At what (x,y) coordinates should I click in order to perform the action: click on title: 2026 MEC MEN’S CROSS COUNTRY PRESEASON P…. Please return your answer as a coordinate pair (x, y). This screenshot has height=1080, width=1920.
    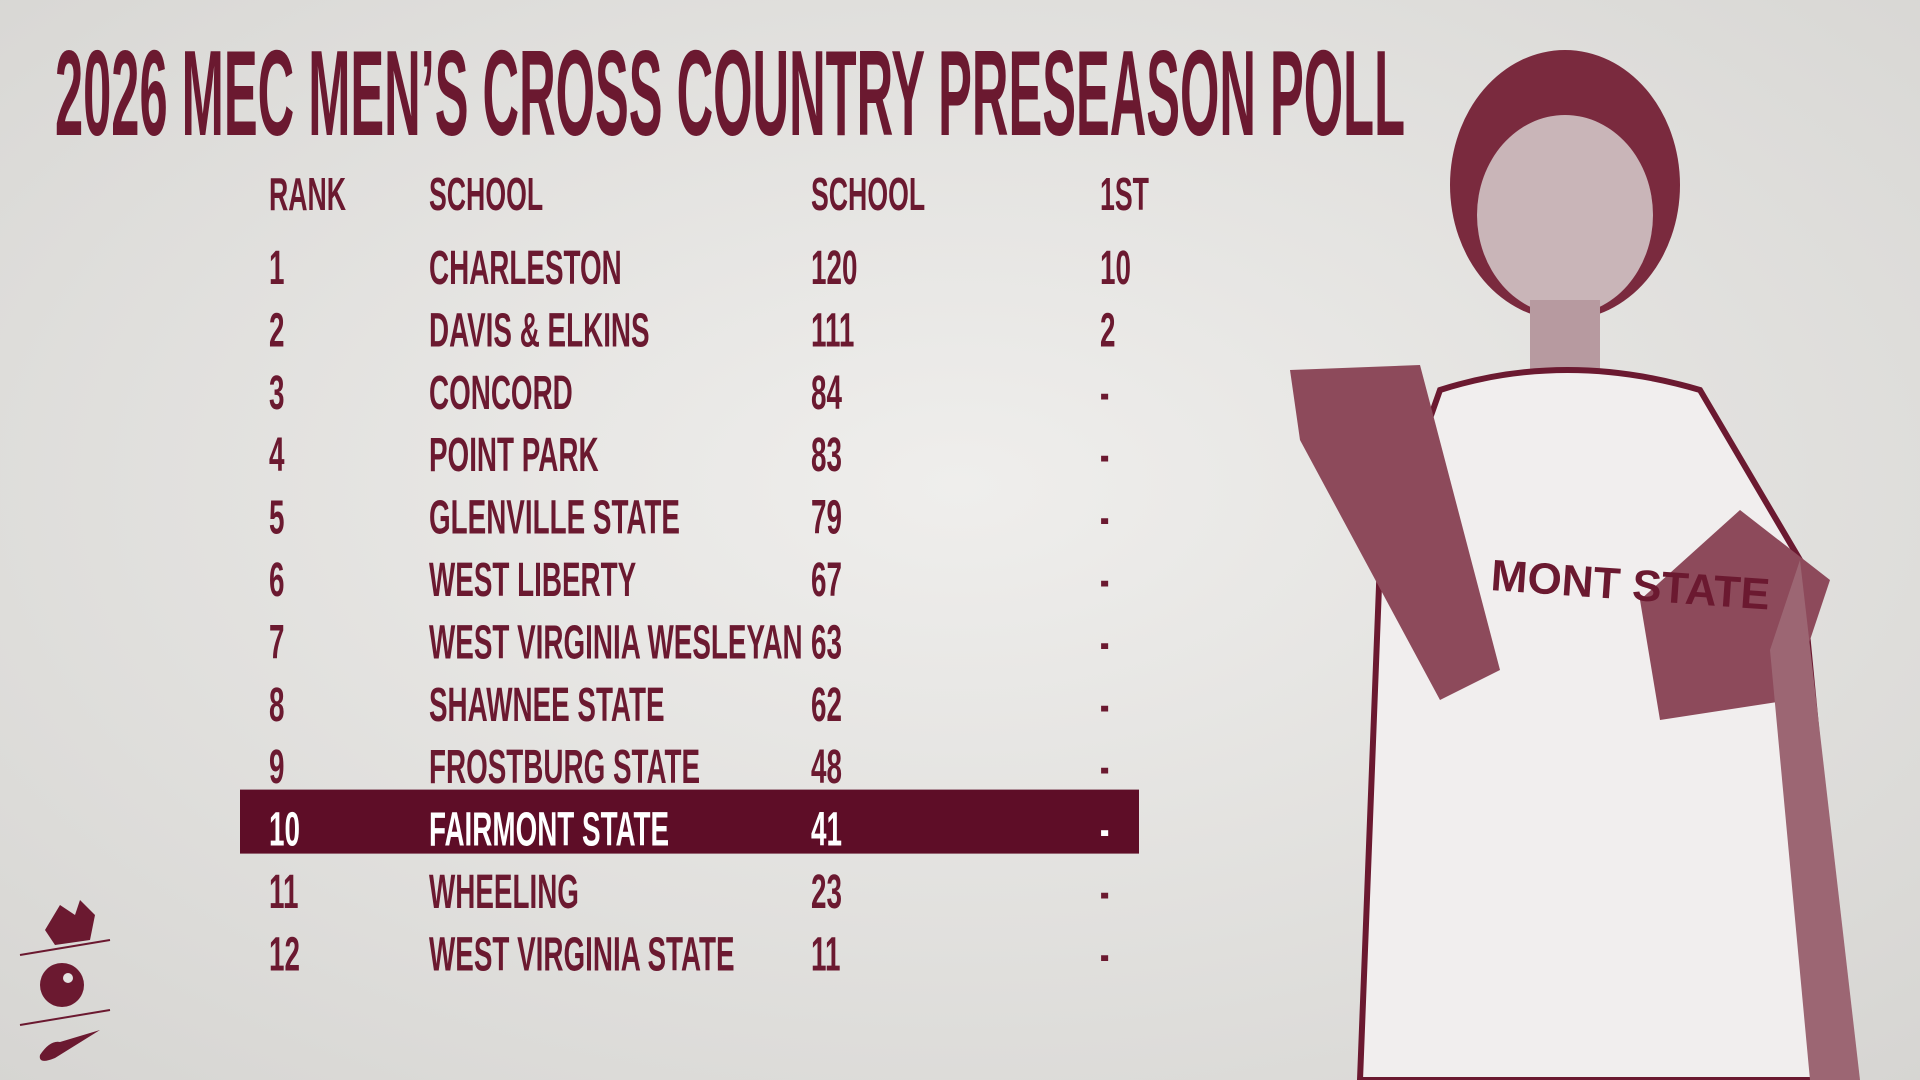
    Looking at the image, I should click on (730, 93).